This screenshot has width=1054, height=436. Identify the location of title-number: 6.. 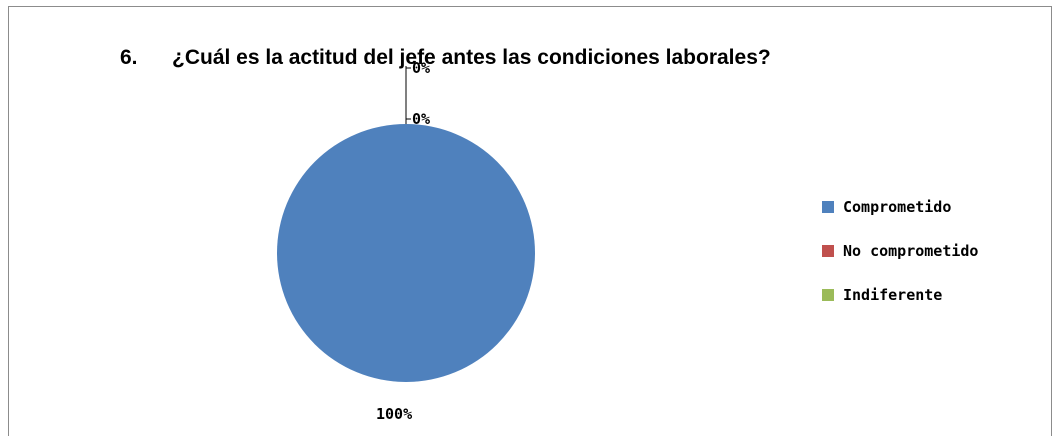
(129, 57).